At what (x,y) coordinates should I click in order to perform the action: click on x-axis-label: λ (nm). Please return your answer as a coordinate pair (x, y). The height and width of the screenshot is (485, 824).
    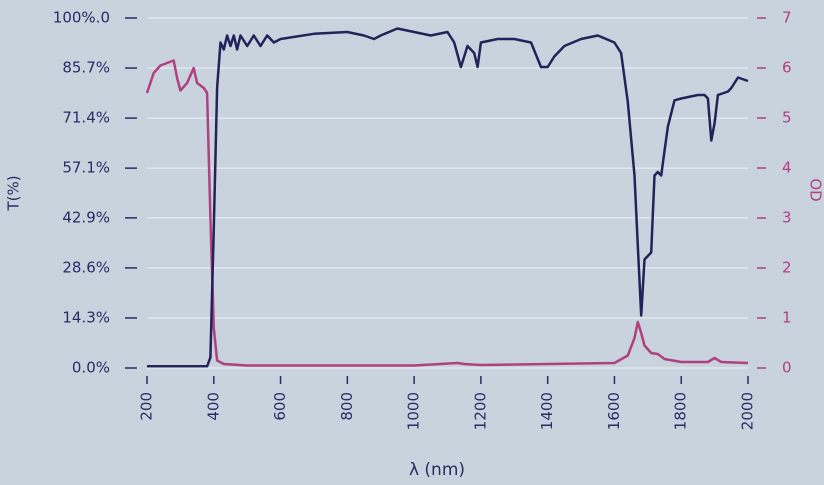
    Looking at the image, I should click on (437, 470).